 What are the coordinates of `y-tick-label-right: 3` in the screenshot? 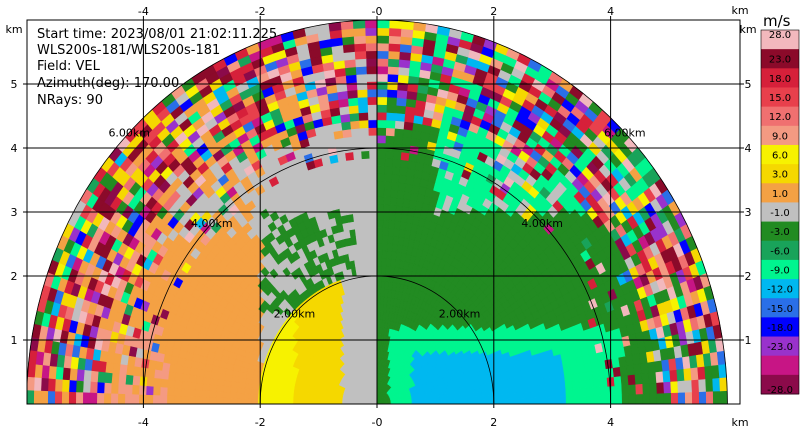 It's located at (748, 212).